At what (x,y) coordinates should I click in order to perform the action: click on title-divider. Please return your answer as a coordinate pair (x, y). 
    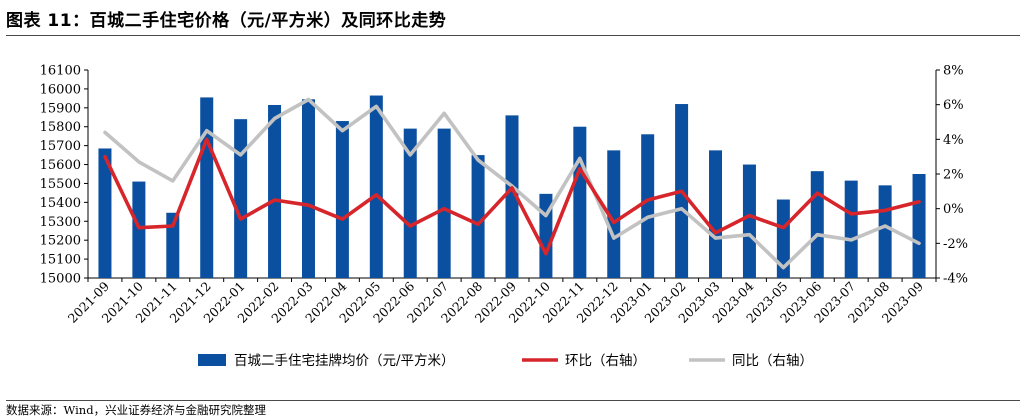
    Looking at the image, I should click on (513, 35).